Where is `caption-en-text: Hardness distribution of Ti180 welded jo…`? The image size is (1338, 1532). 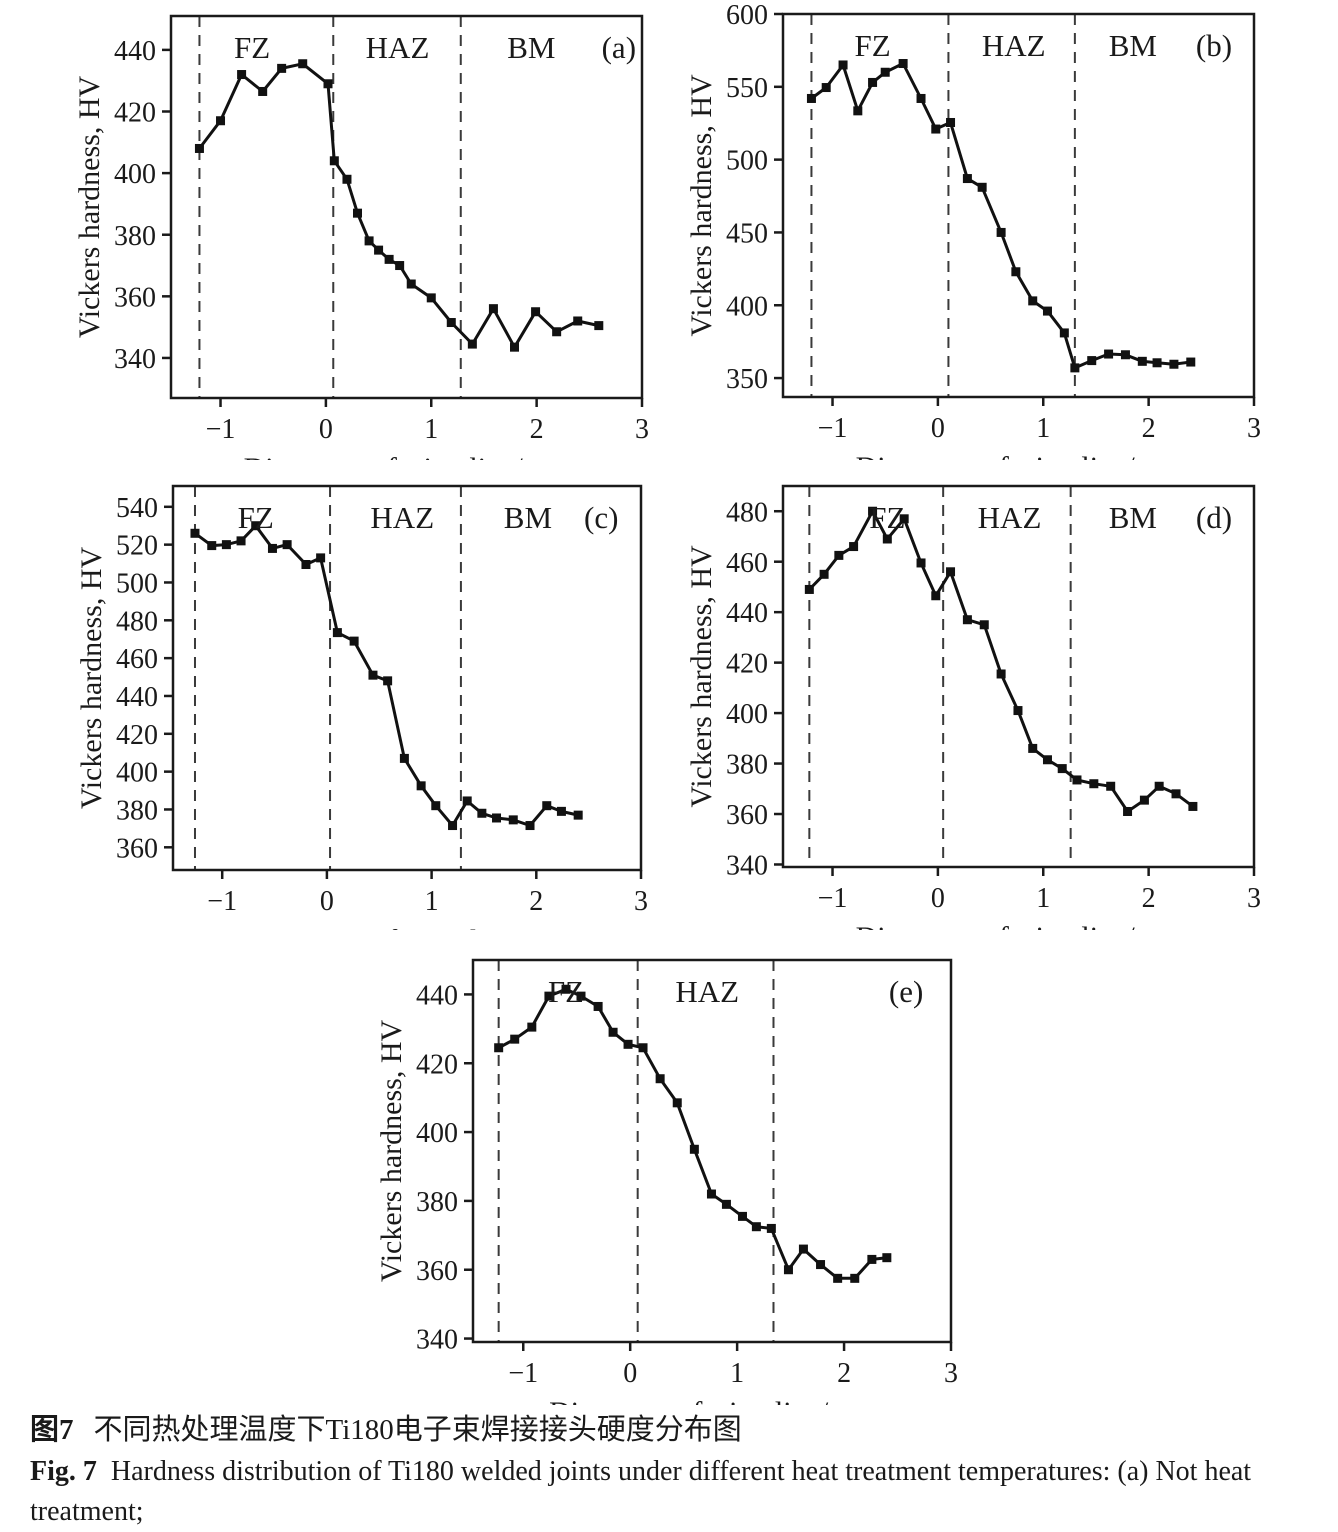
caption-en-text: Hardness distribution of Ti180 welded jo… is located at coordinates (641, 1491).